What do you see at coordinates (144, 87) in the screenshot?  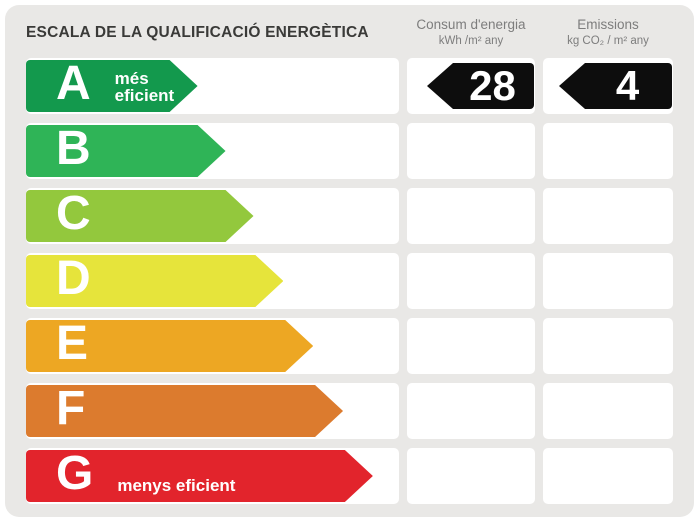 I see `rating-sublabel: més eficient` at bounding box center [144, 87].